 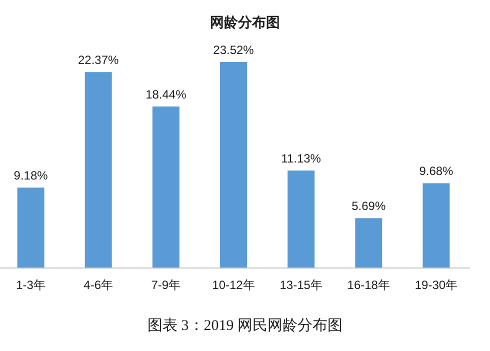 What do you see at coordinates (31, 175) in the screenshot?
I see `data-label: 9.18%` at bounding box center [31, 175].